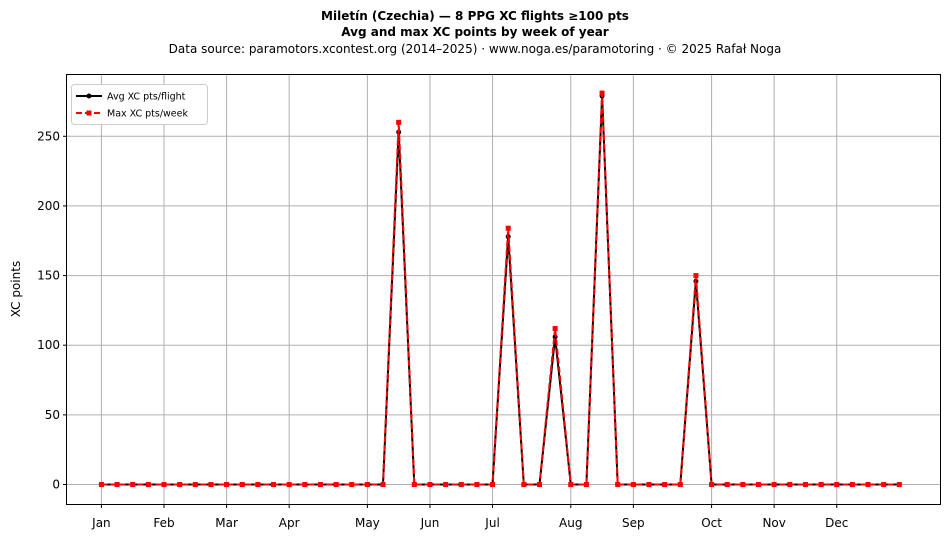 The height and width of the screenshot is (539, 950). What do you see at coordinates (56, 485) in the screenshot?
I see `y-tick-label: 0` at bounding box center [56, 485].